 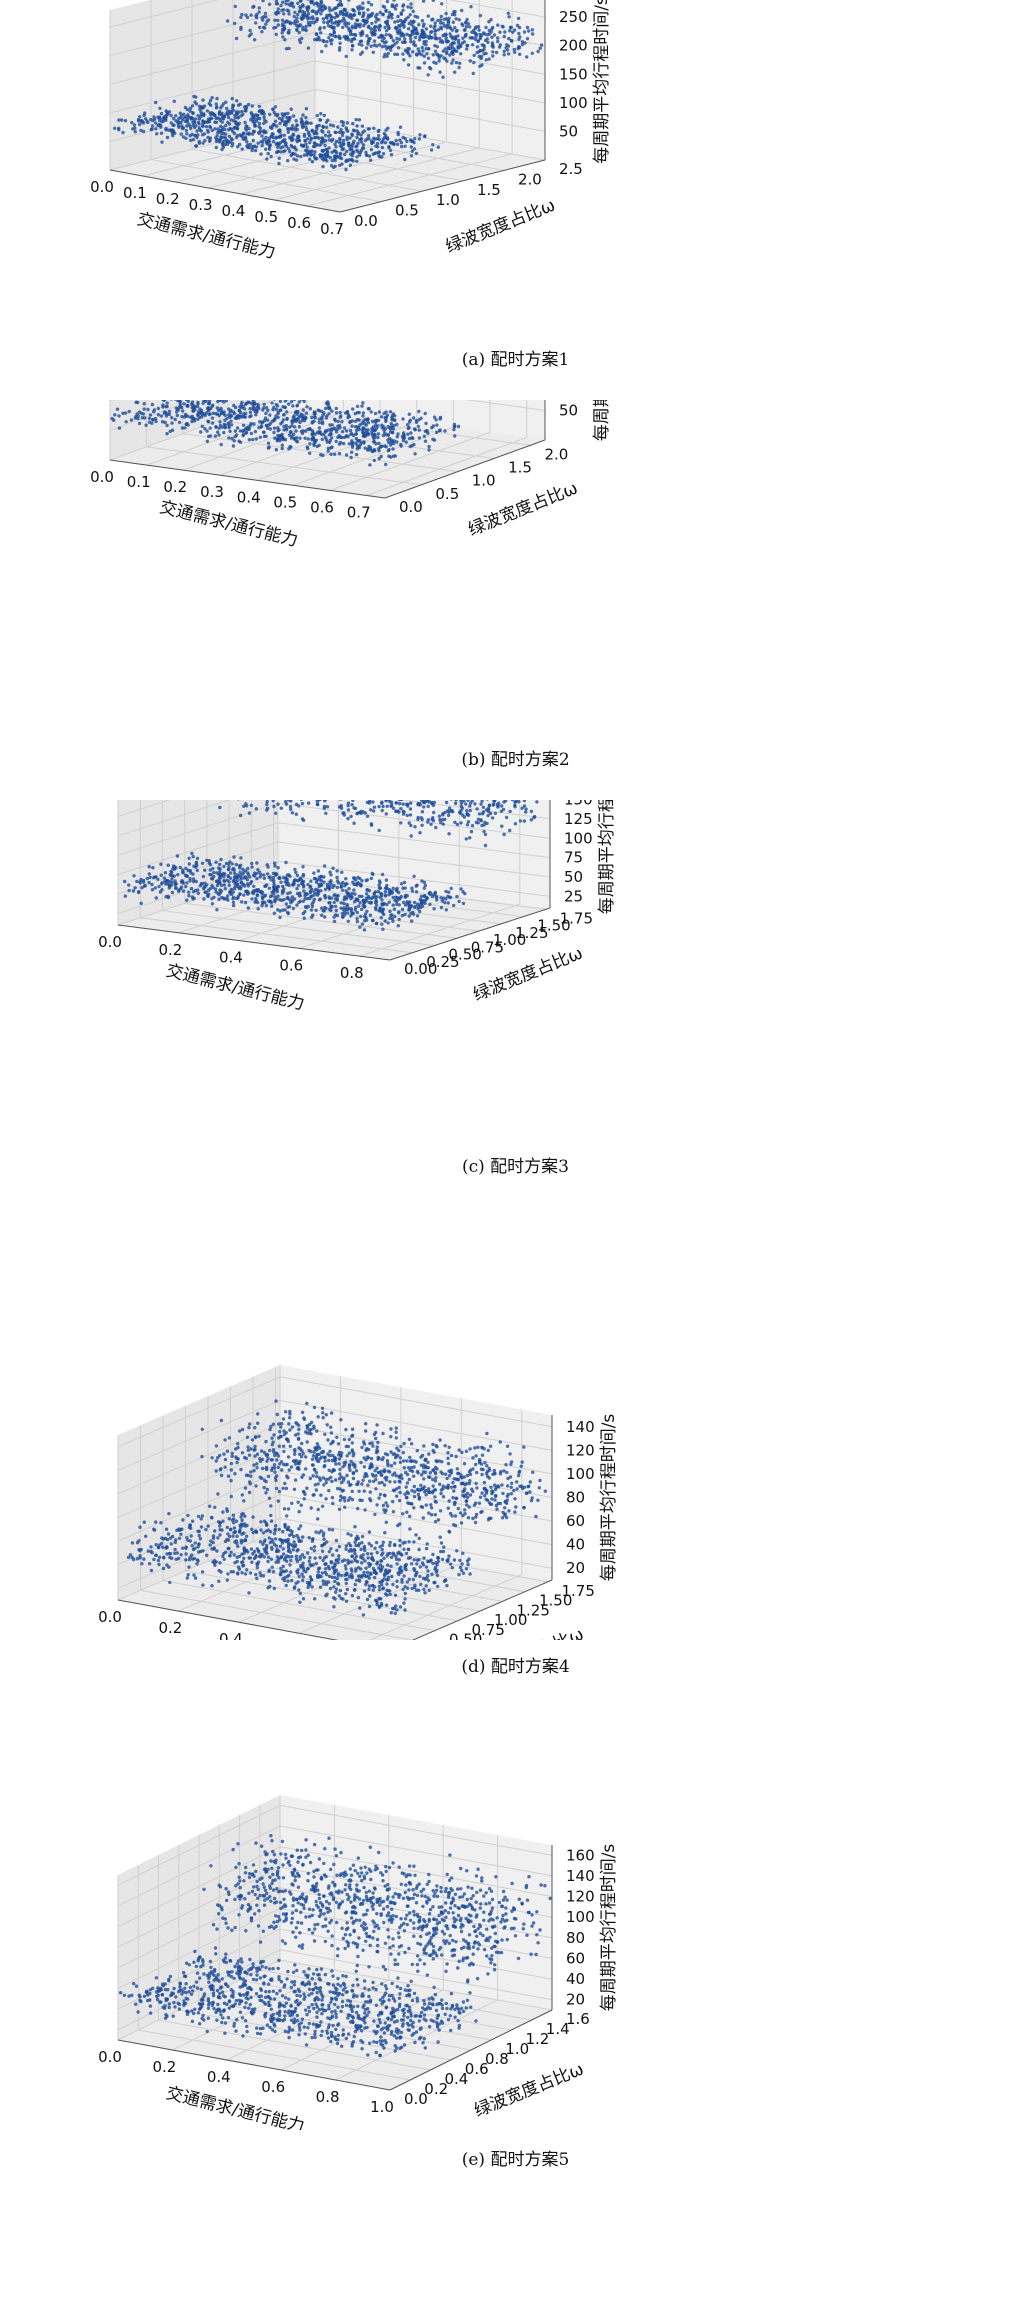 I want to click on x-tick-label: 0.4, so click(x=233, y=211).